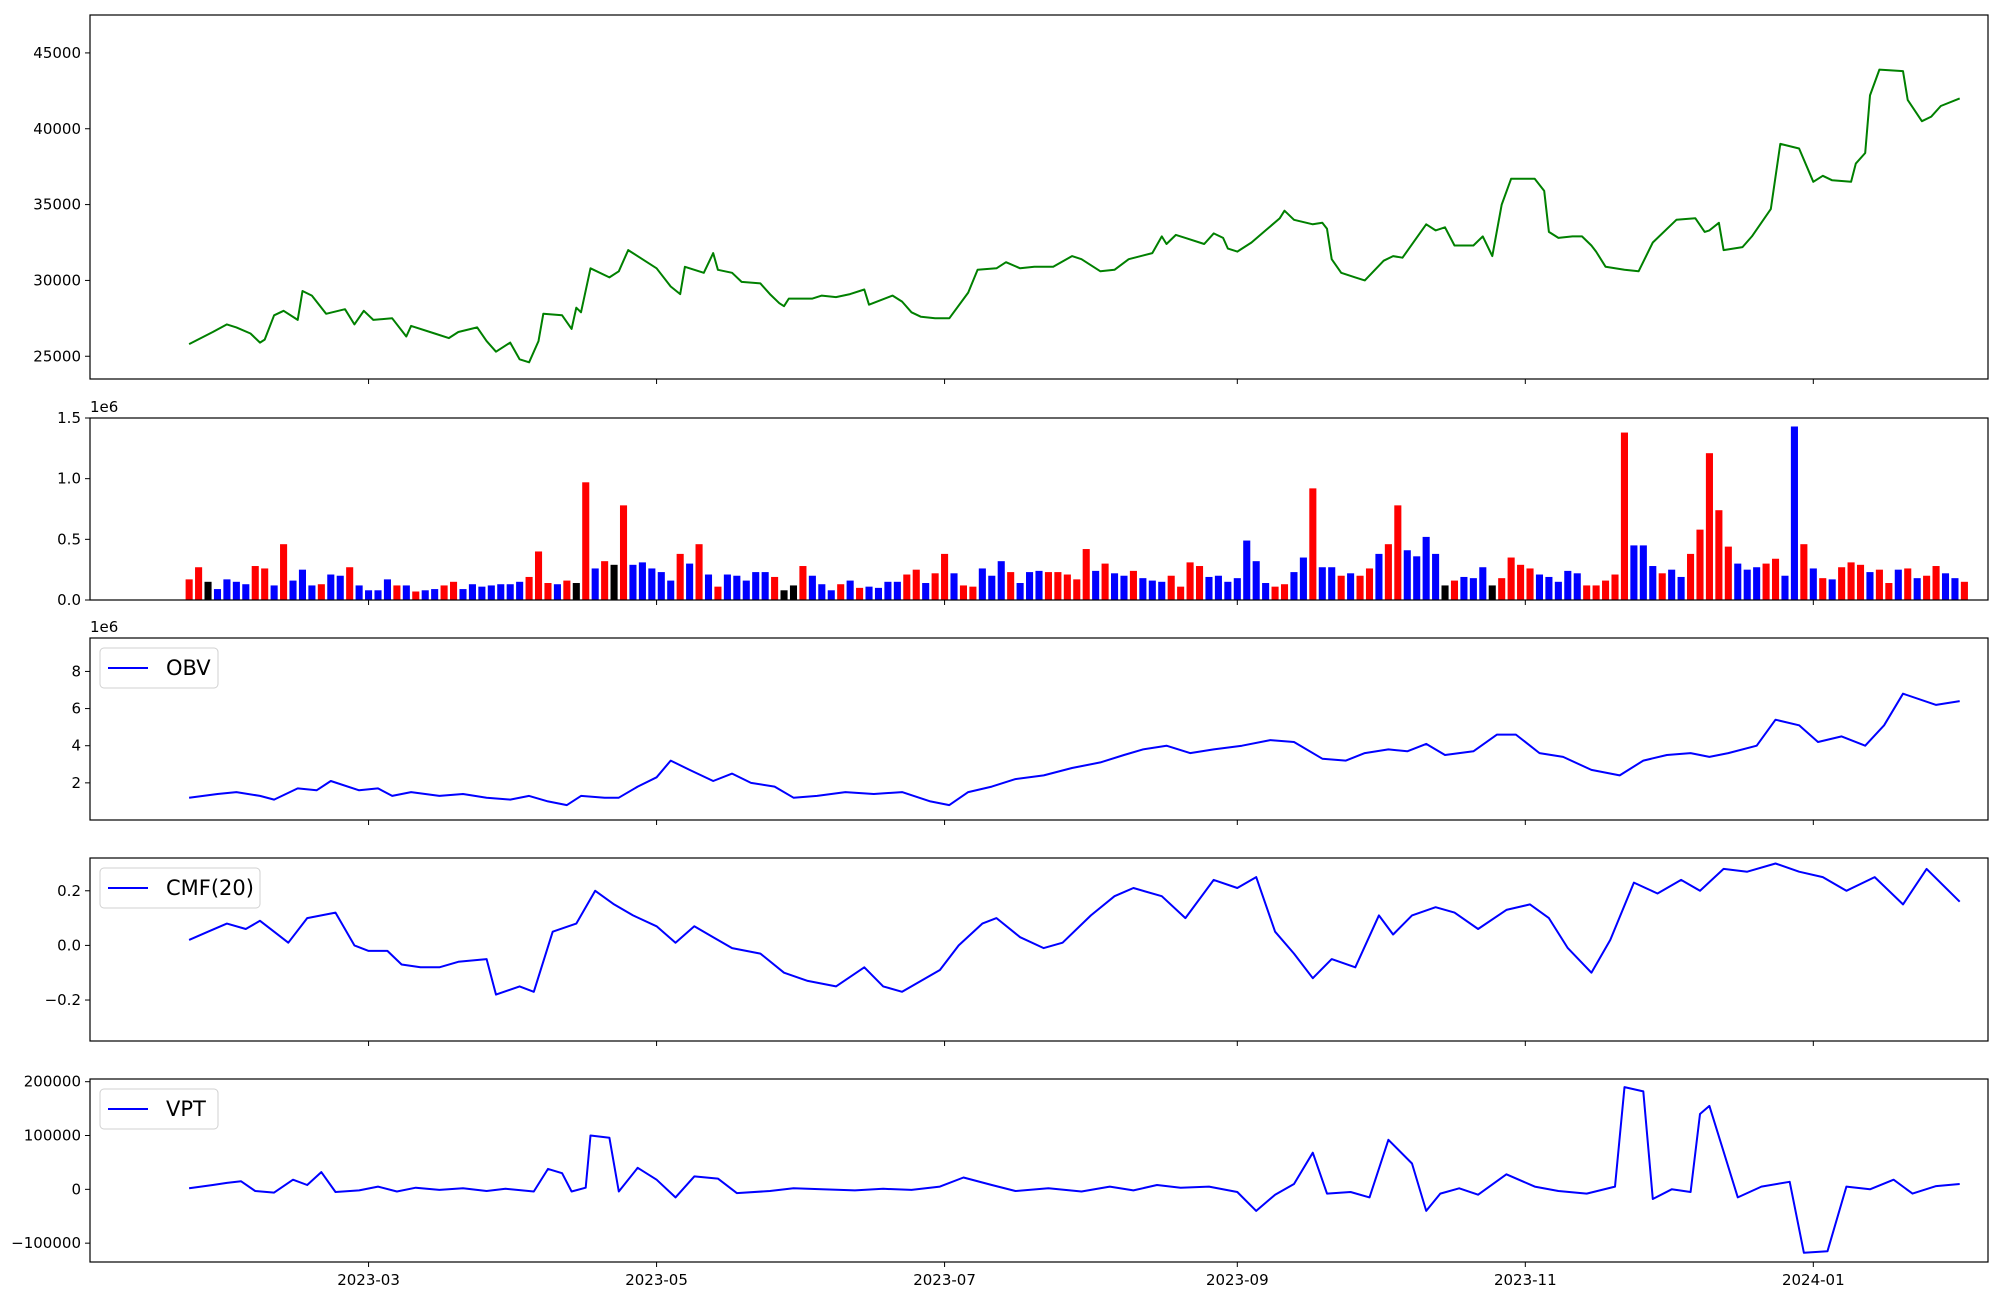 The image size is (2000, 1300). Describe the element at coordinates (368, 1280) in the screenshot. I see `xtick-label: 2023-03` at that location.